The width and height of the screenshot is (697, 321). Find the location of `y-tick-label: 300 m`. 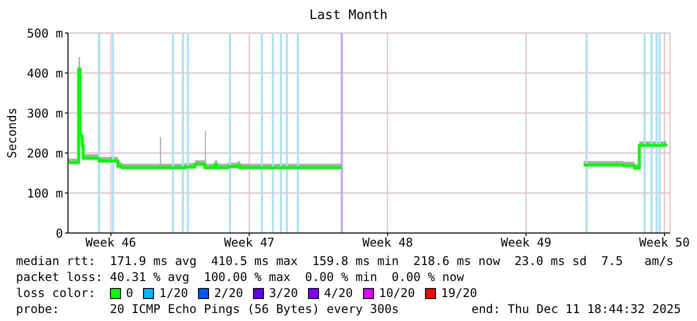

y-tick-label: 300 m is located at coordinates (44, 113).